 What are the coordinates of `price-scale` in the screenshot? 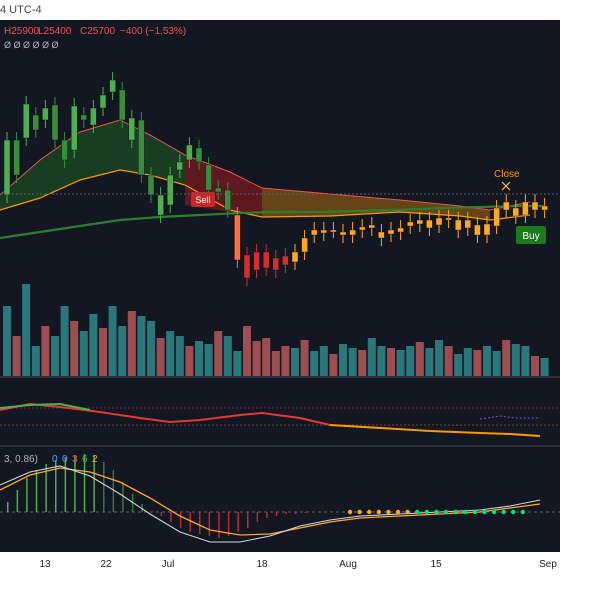 It's located at (580, 296).